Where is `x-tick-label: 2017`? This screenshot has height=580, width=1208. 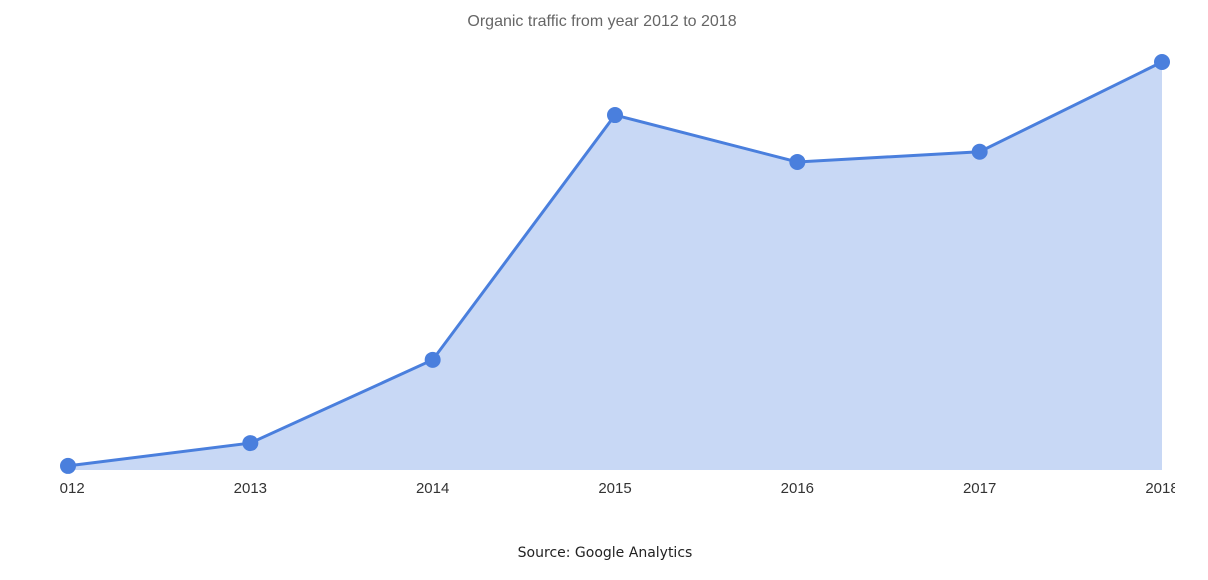 x-tick-label: 2017 is located at coordinates (979, 488).